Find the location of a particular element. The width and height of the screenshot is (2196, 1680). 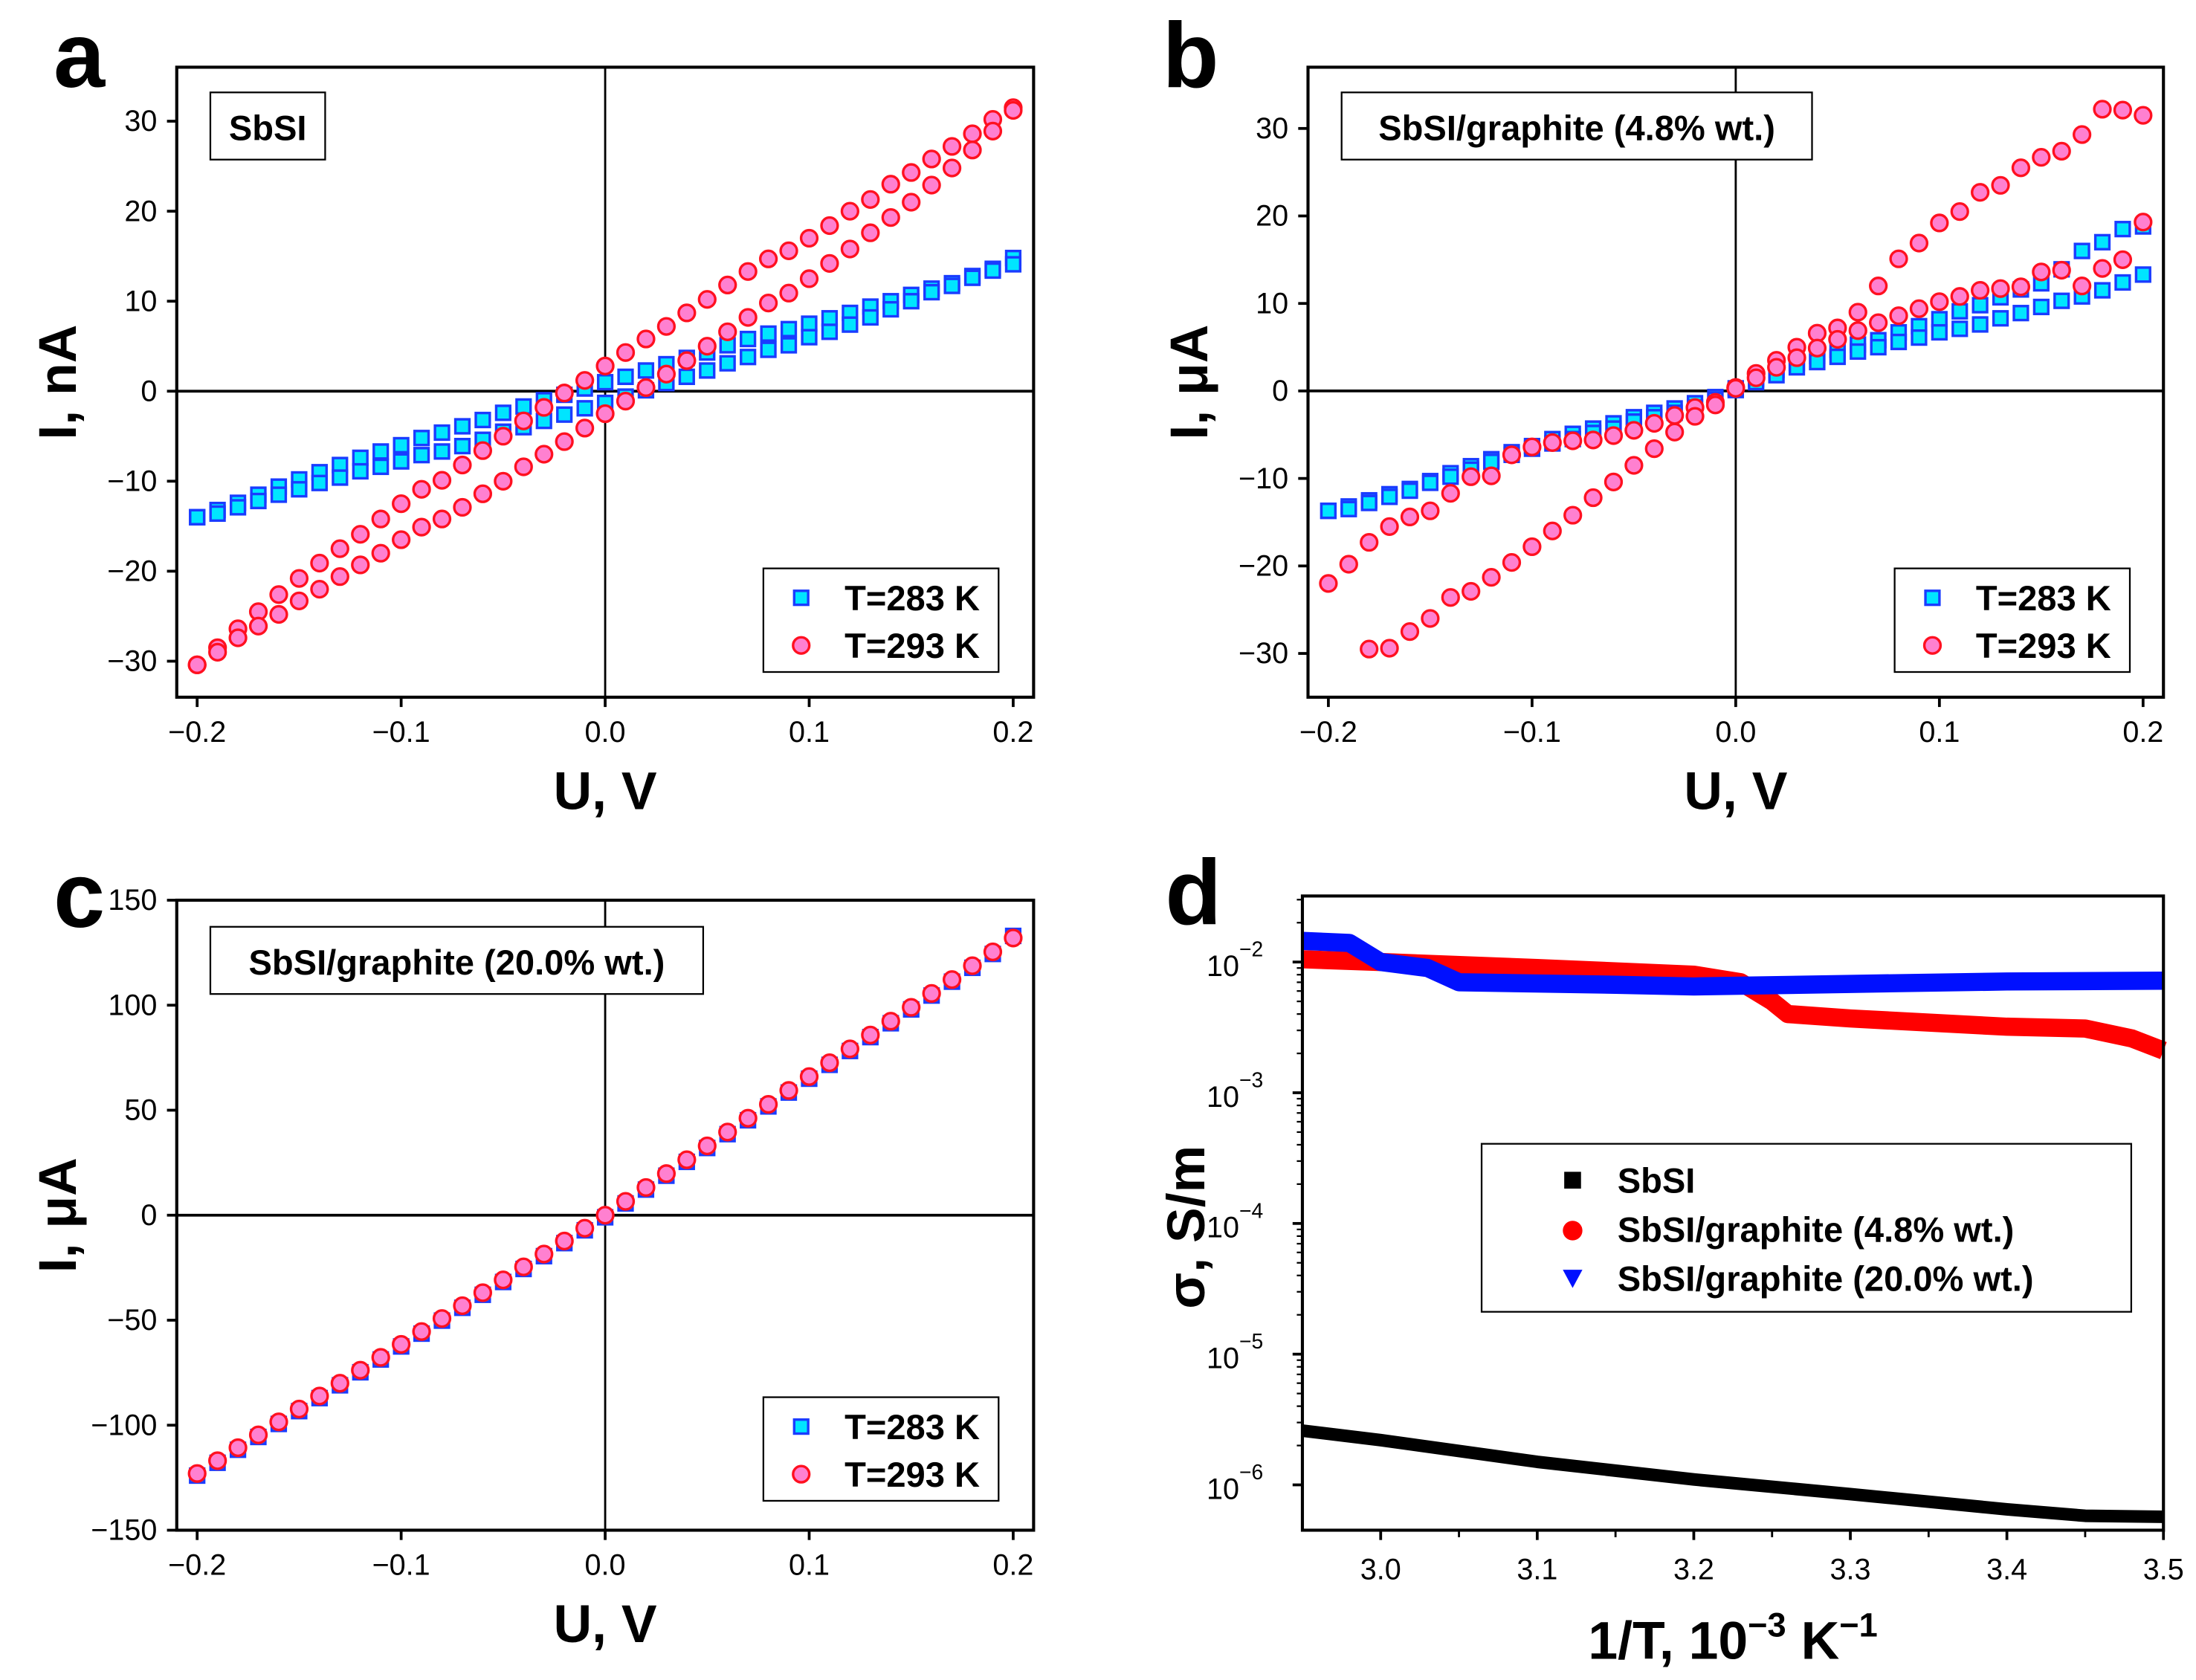

y-axis-label: σ, S/m is located at coordinates (1186, 1227).